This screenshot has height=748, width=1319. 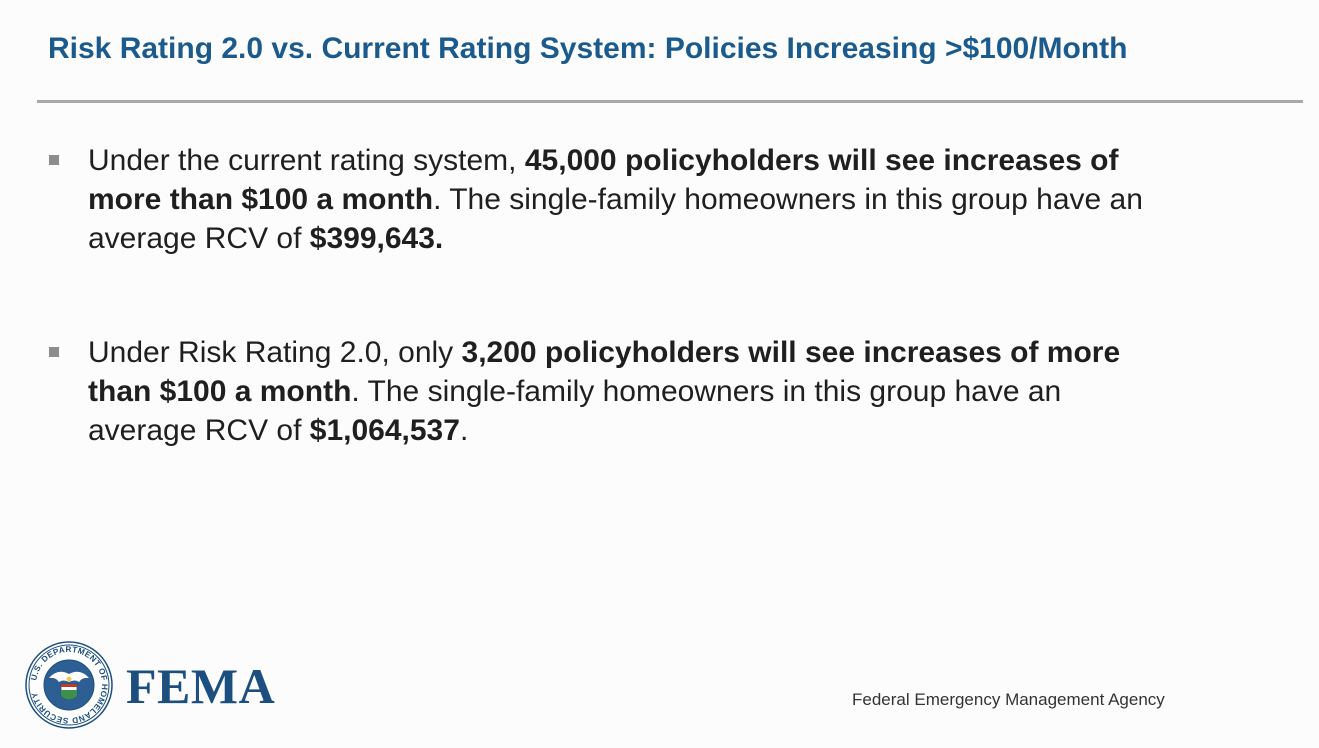 I want to click on fema-logo: FEMA, so click(x=201, y=686).